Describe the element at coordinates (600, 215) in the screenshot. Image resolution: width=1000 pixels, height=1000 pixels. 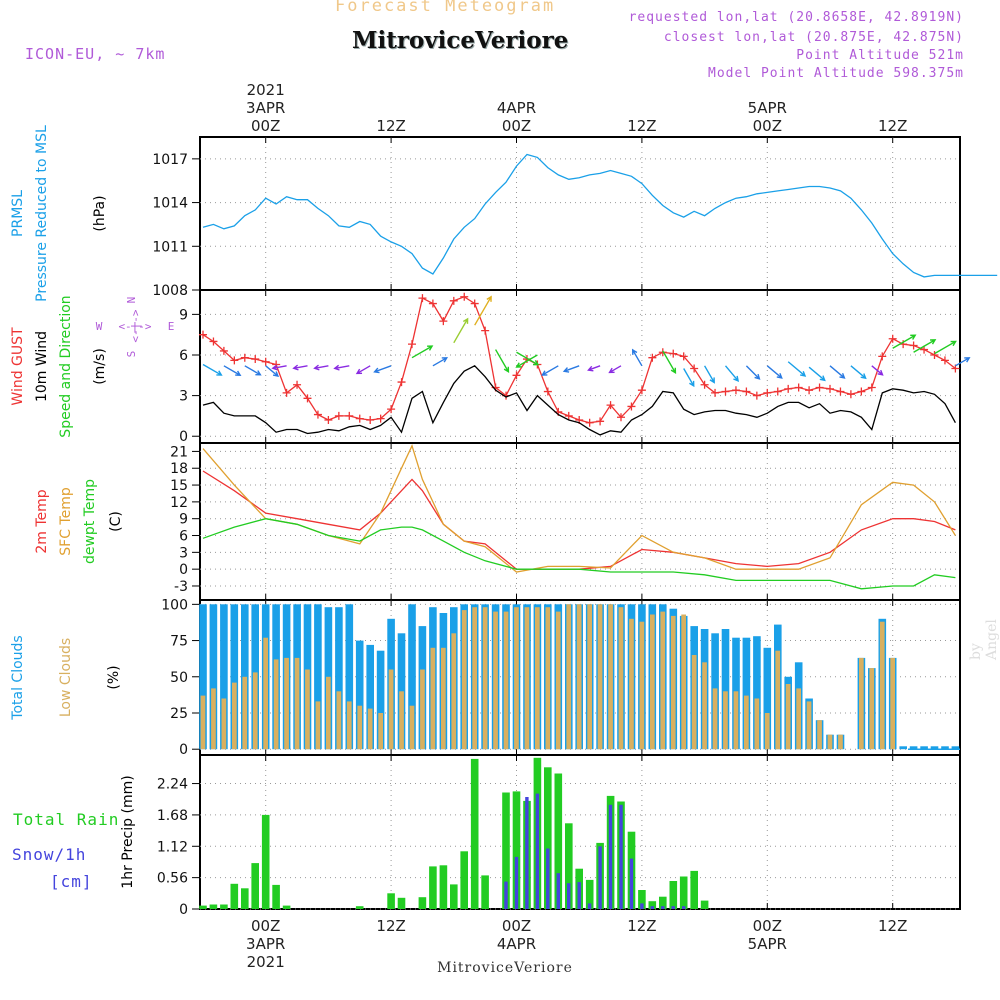
I see `series-line-prmsl` at that location.